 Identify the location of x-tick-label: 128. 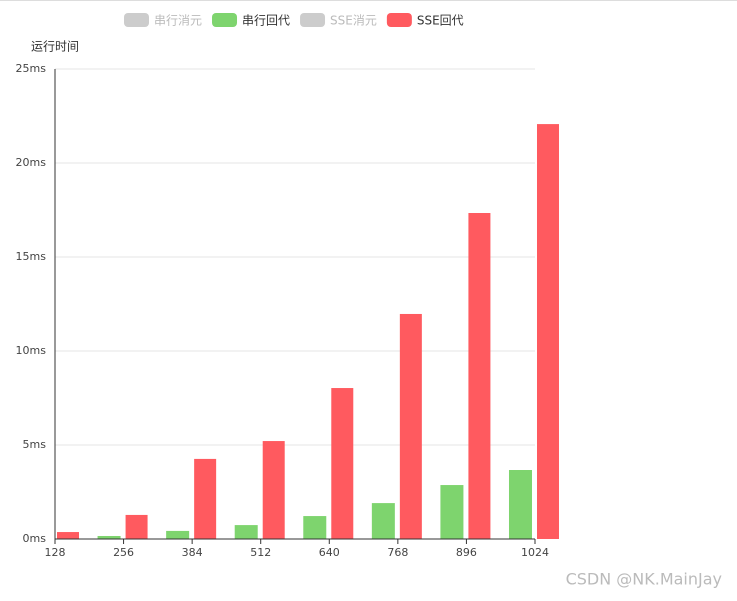
(55, 552).